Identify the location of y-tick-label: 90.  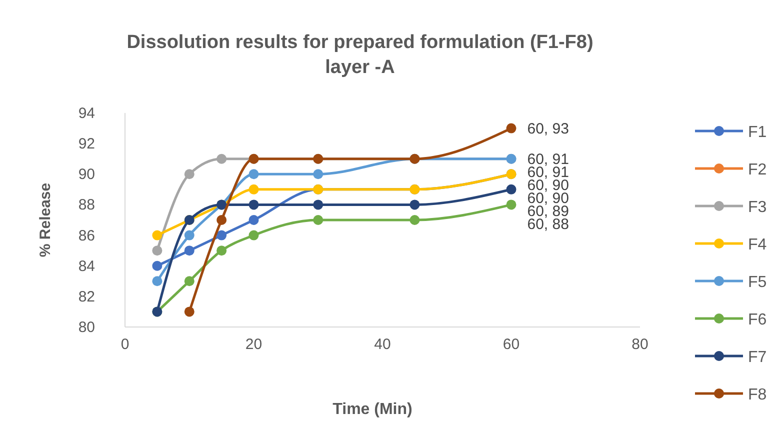
(86, 175).